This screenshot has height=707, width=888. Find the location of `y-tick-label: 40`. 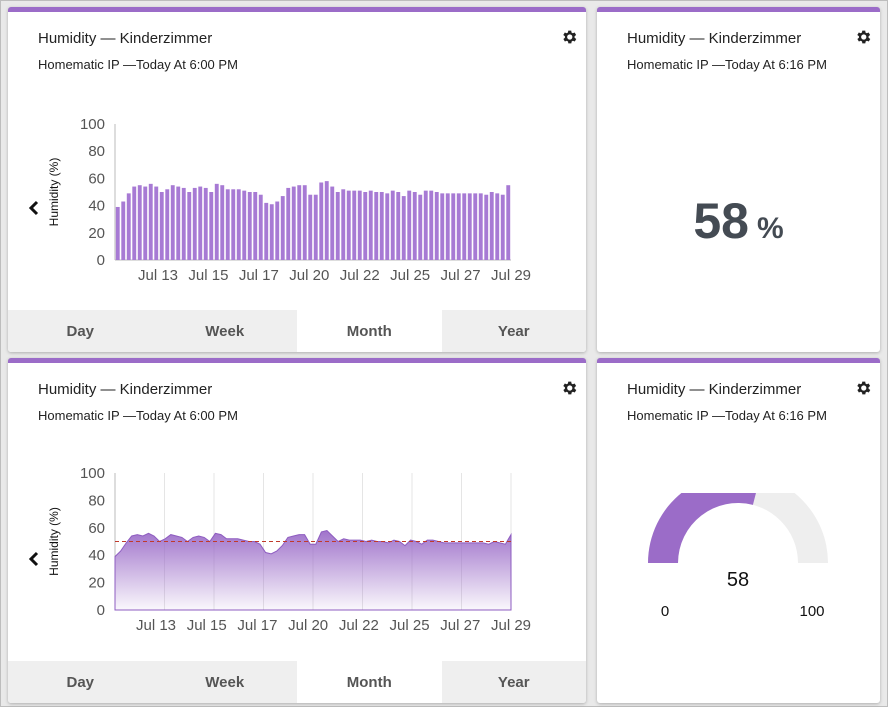

y-tick-label: 40 is located at coordinates (96, 555).